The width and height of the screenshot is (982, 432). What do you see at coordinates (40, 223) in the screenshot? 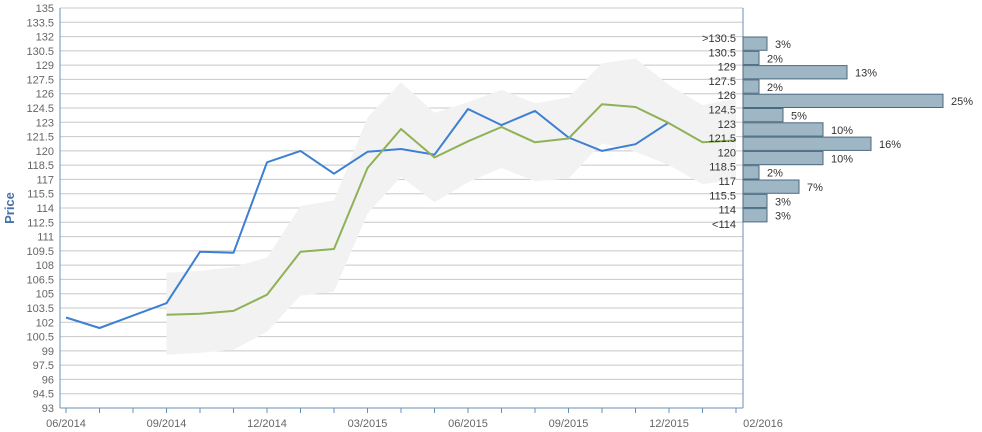
I see `y-tick-label: 112.5` at bounding box center [40, 223].